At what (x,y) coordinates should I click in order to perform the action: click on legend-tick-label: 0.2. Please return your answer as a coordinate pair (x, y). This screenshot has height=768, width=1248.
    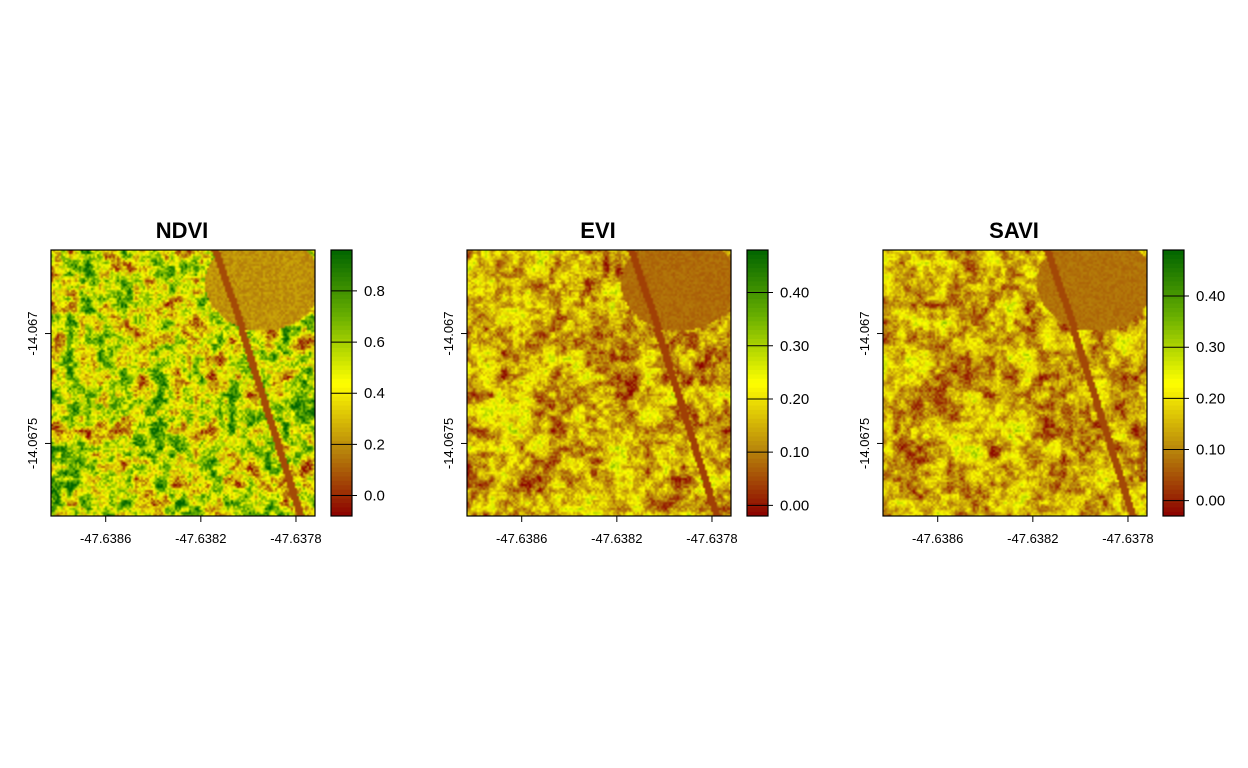
    Looking at the image, I should click on (374, 444).